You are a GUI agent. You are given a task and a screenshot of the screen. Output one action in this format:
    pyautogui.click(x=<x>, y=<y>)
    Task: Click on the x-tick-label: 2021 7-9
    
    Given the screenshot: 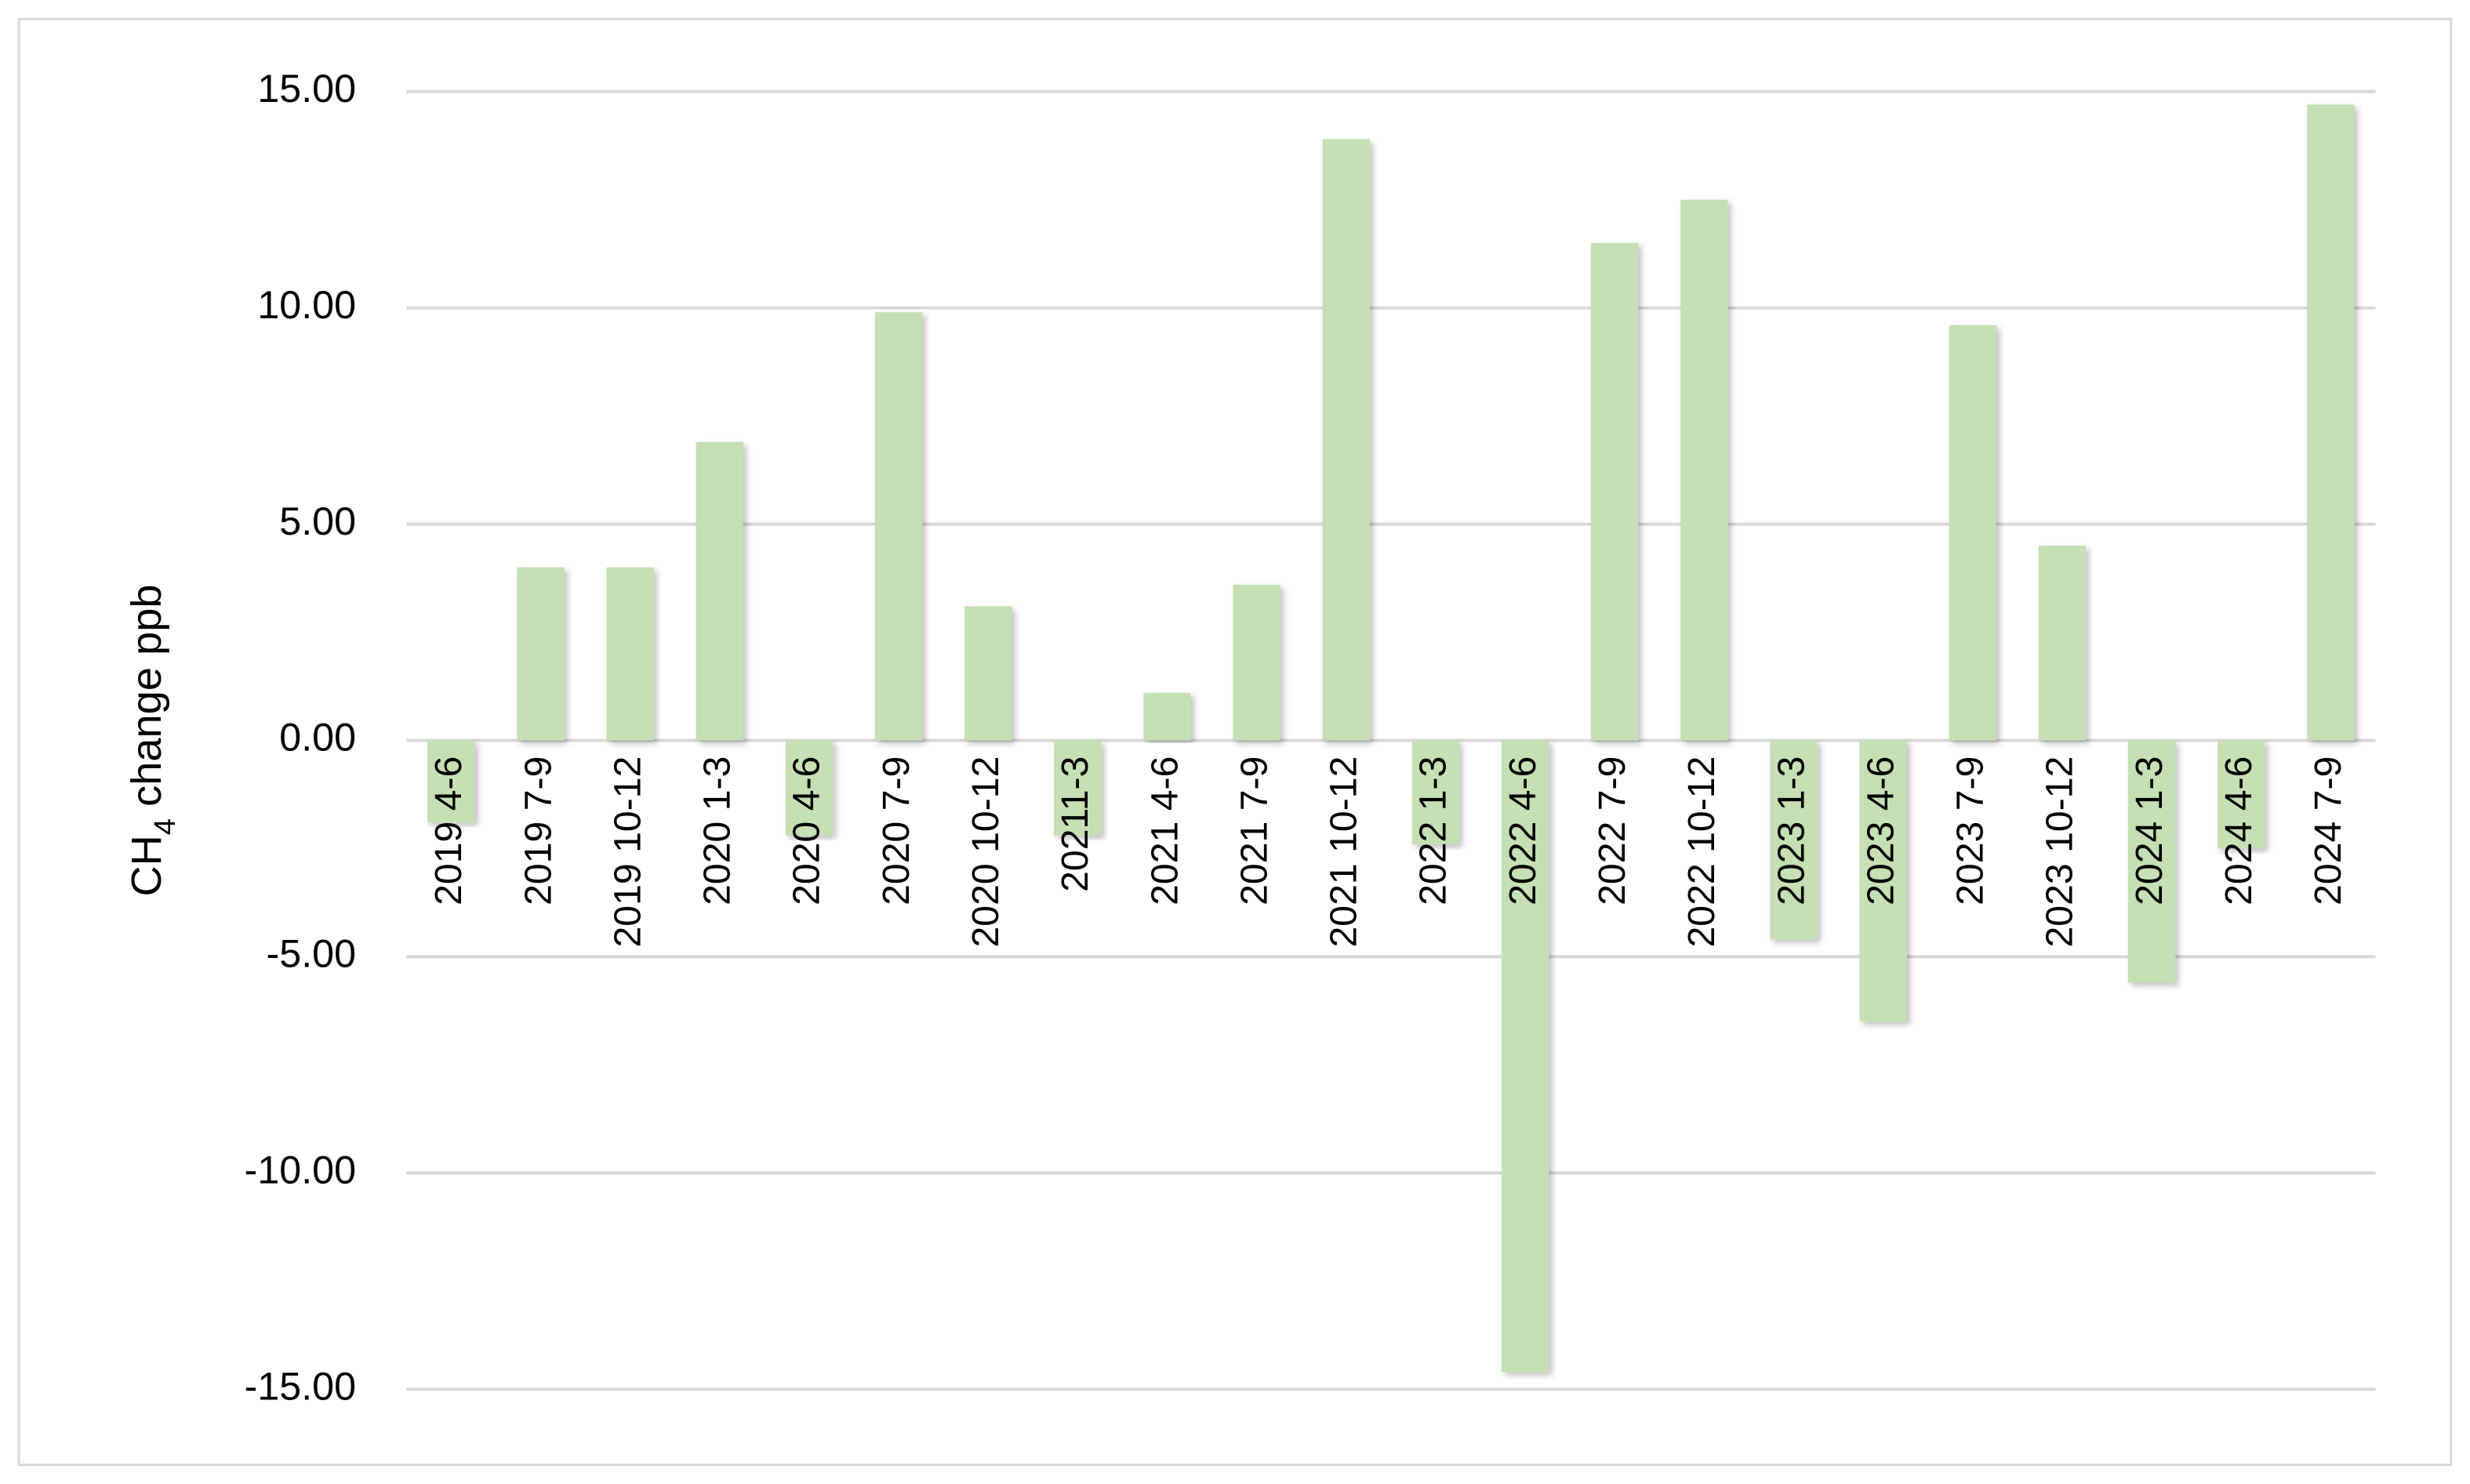 What is the action you would take?
    pyautogui.click(x=1254, y=831)
    